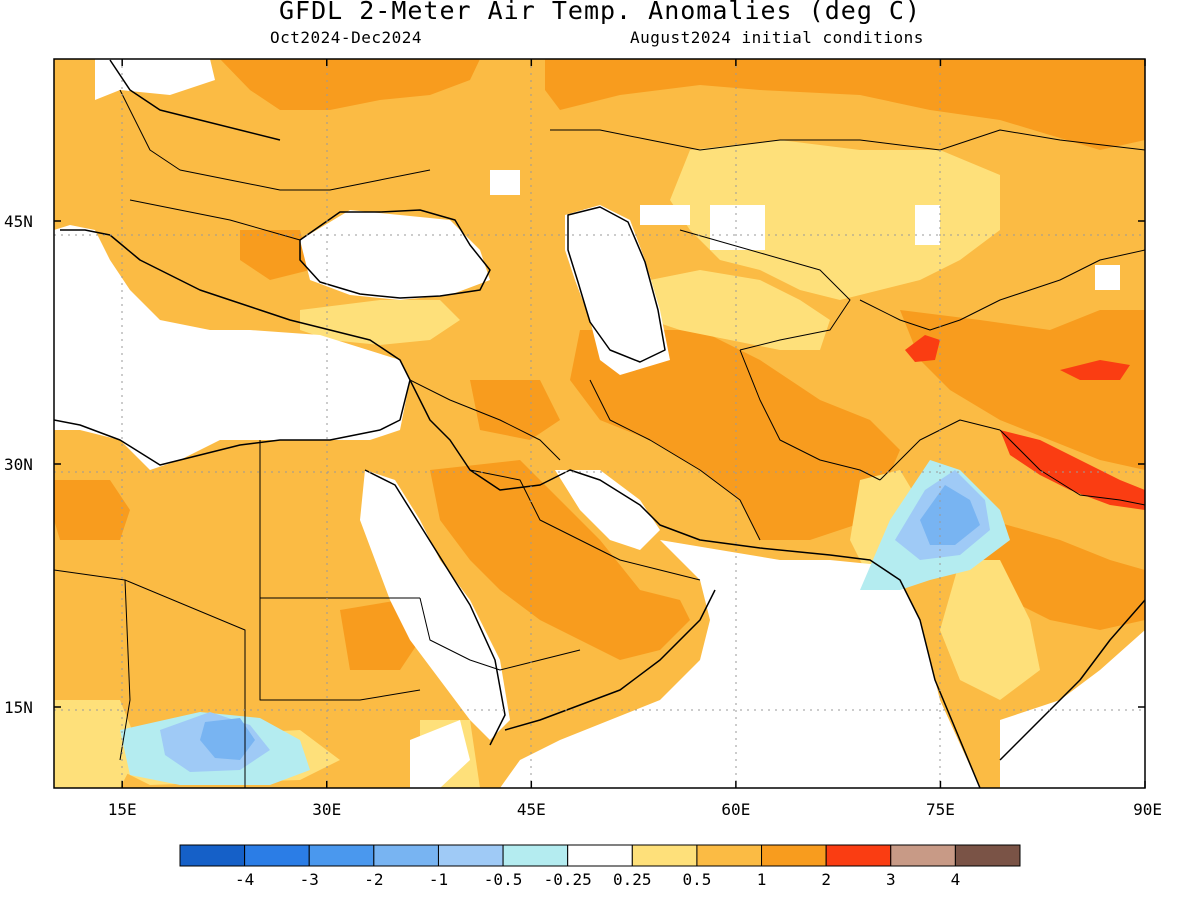 This screenshot has width=1200, height=900. What do you see at coordinates (956, 879) in the screenshot?
I see `colorbar-label: 4` at bounding box center [956, 879].